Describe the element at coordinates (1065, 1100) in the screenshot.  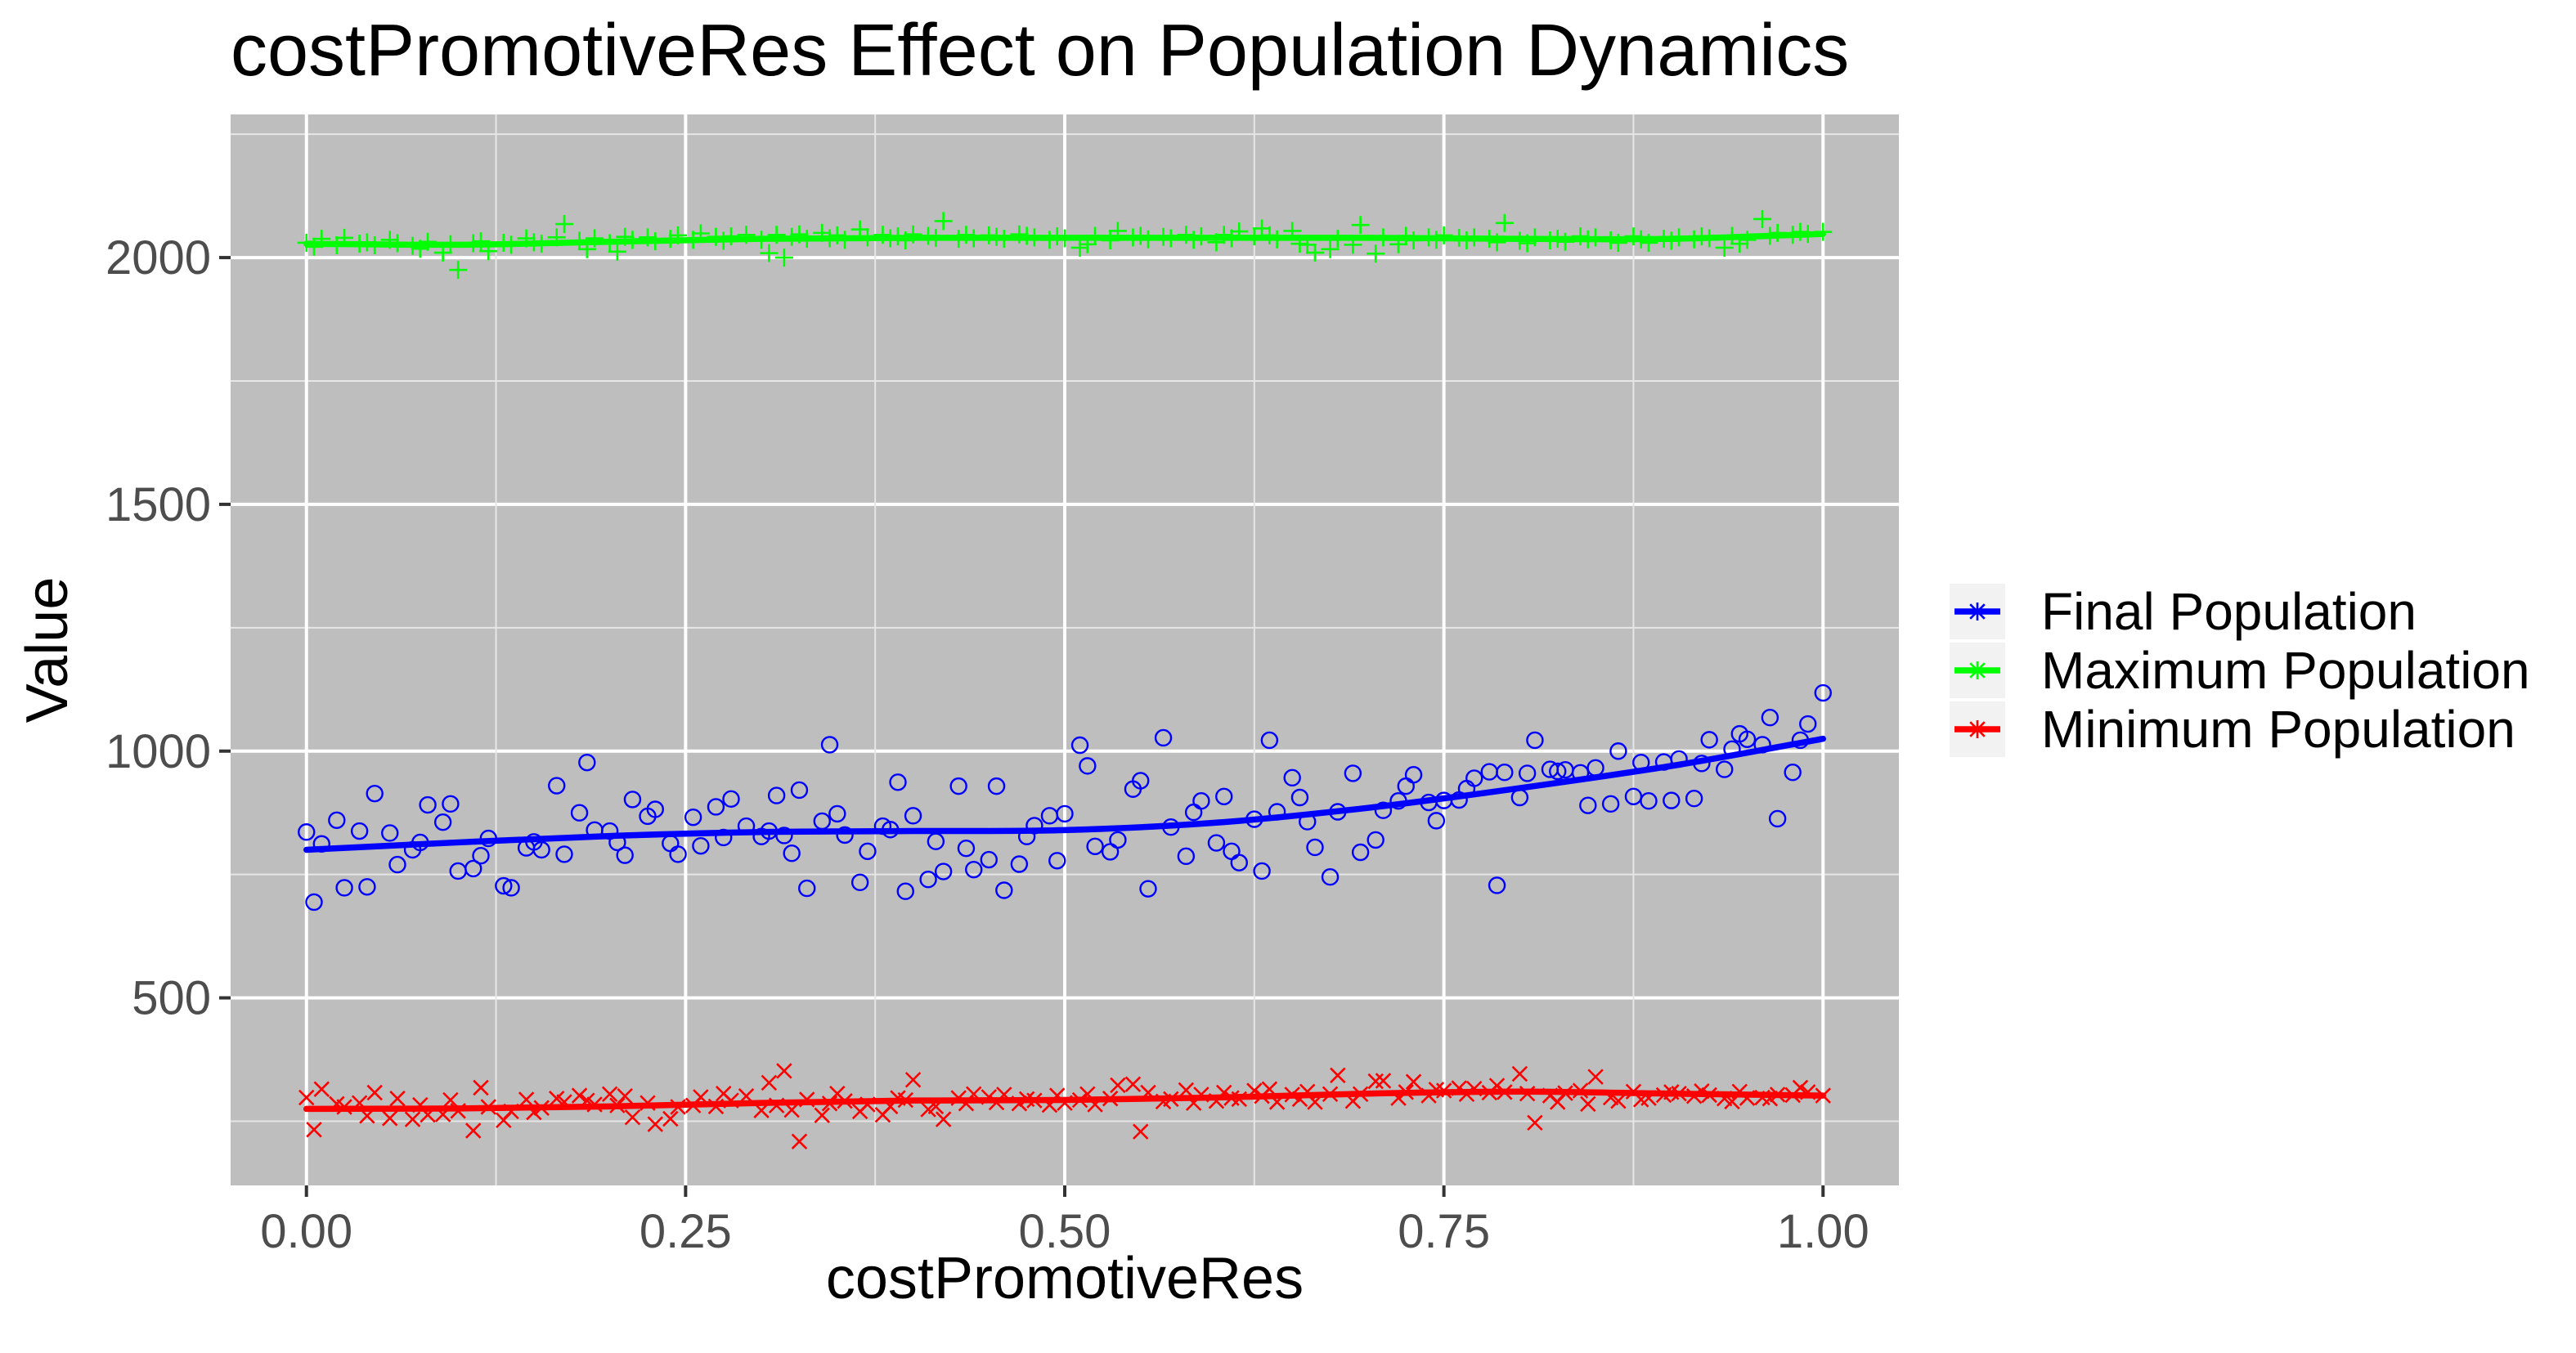
I see `minimum-population-trend-line` at that location.